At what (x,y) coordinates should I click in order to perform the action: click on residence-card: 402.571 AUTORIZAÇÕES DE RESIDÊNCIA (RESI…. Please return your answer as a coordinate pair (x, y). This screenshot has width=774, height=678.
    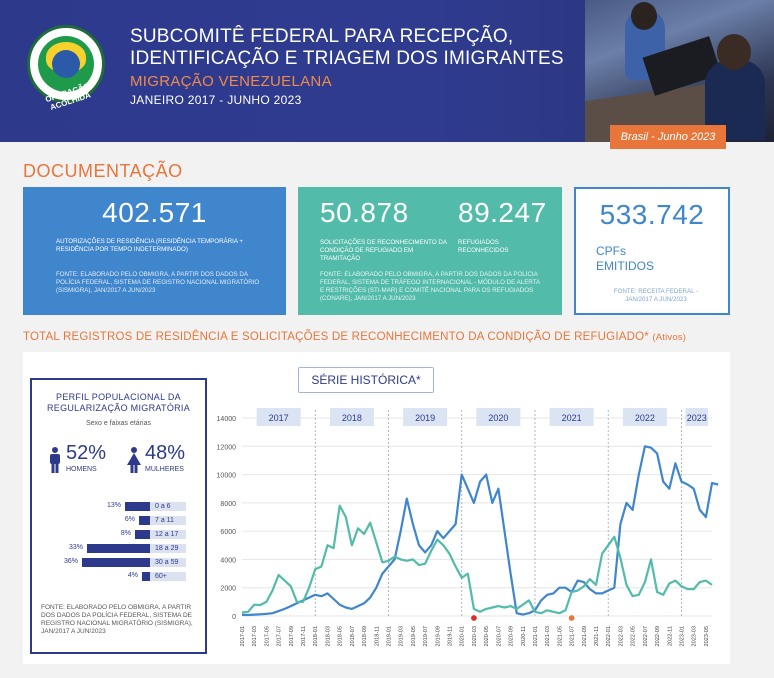
    Looking at the image, I should click on (154, 251).